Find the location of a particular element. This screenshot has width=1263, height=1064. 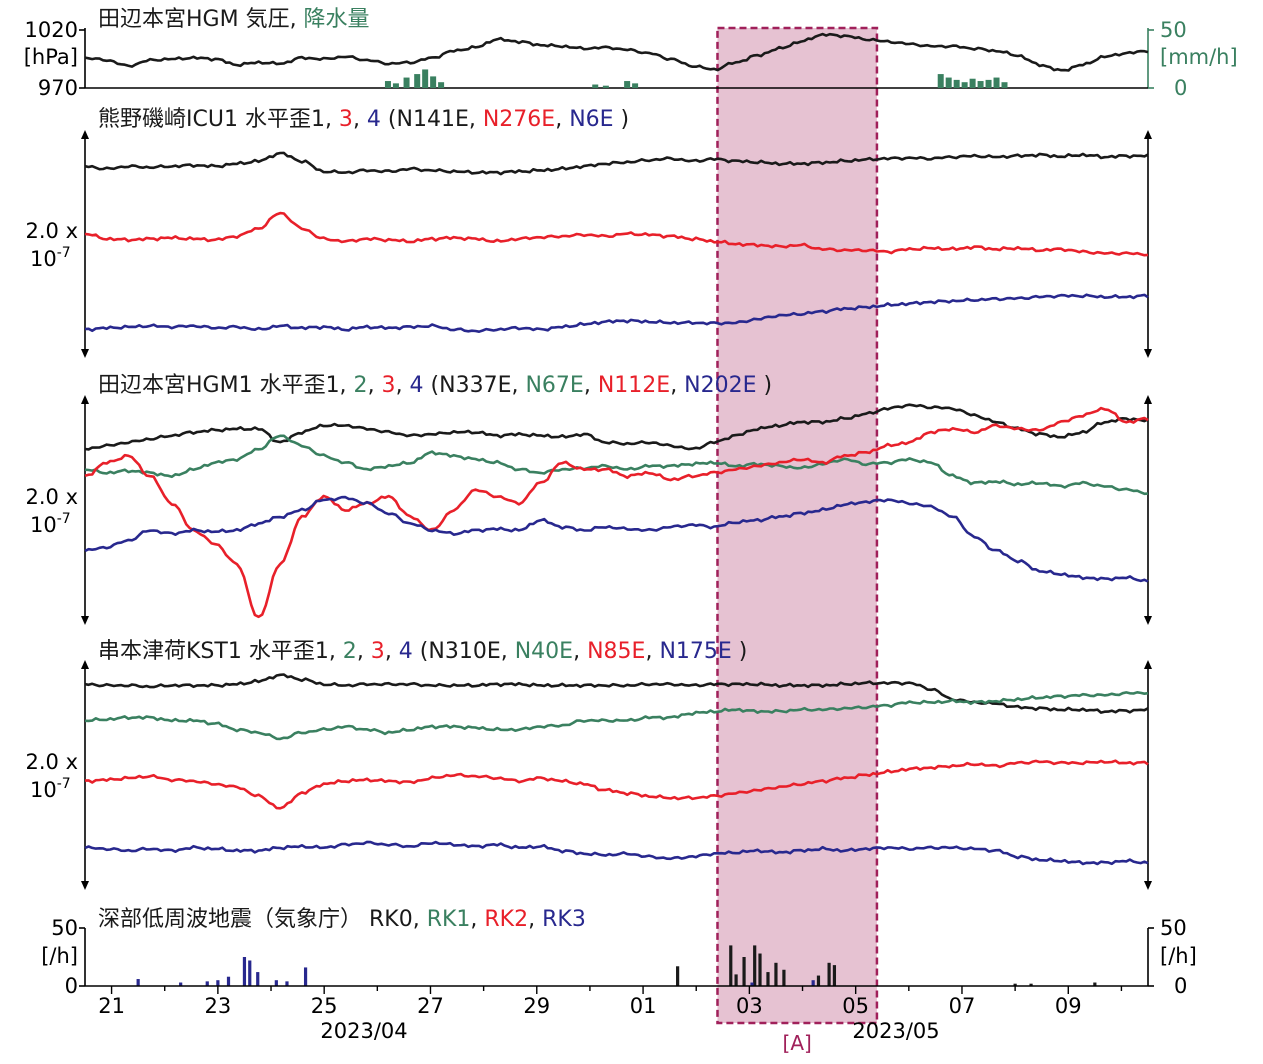

title-part: (N337E, is located at coordinates (471, 385).